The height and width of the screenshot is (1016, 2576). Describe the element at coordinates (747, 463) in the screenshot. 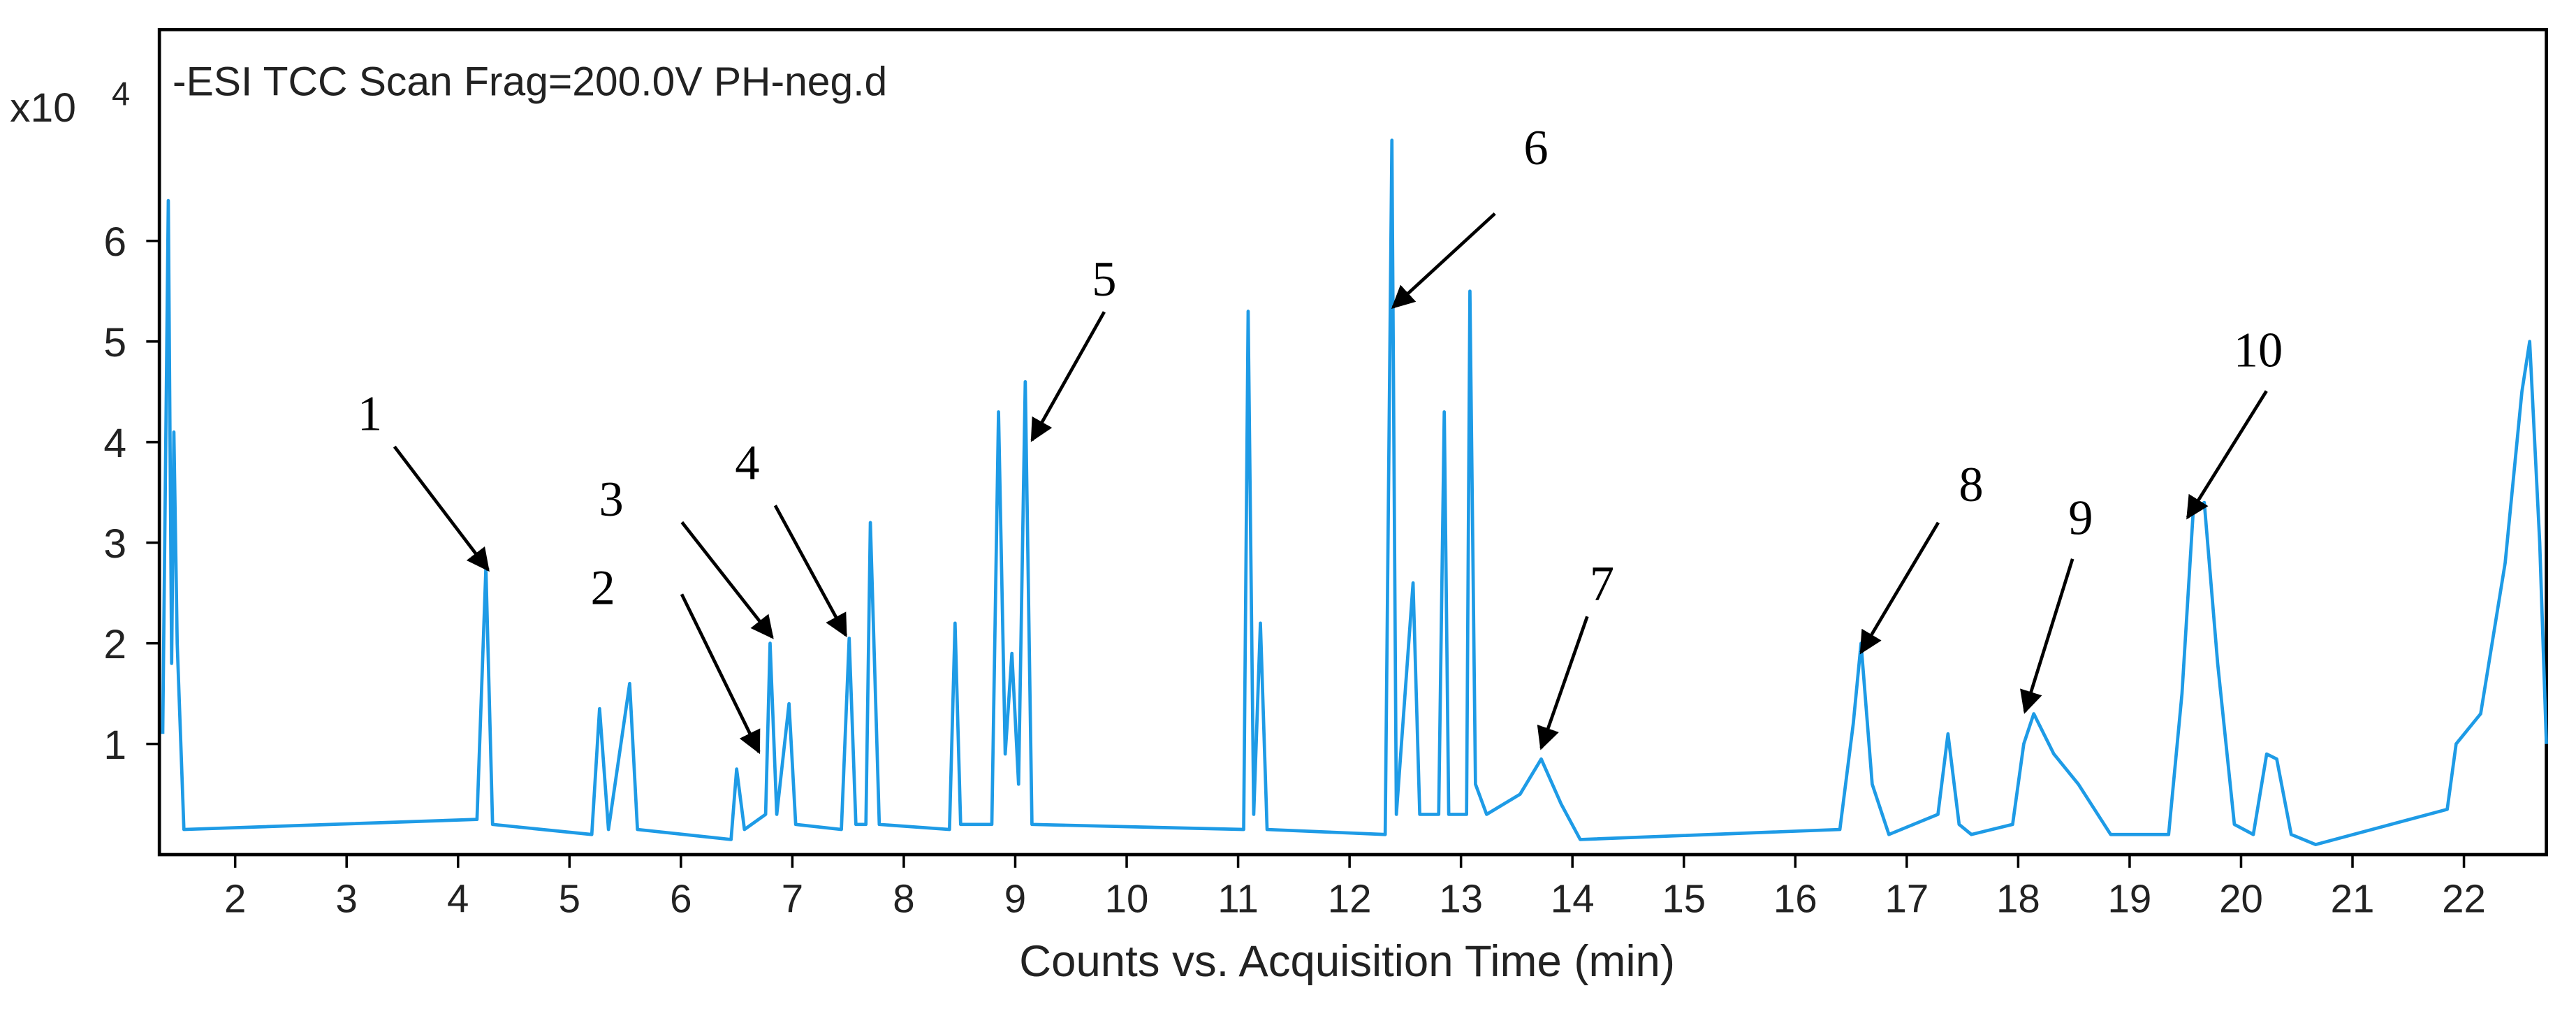

I see `annotation-label: 4` at that location.